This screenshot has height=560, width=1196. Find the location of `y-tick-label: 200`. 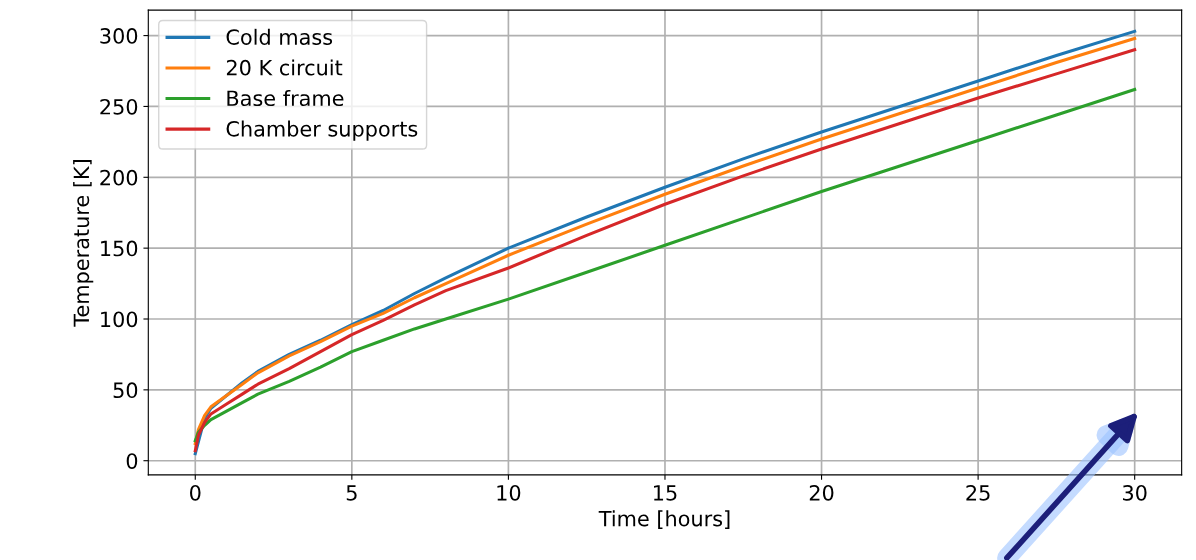

y-tick-label: 200 is located at coordinates (119, 177).